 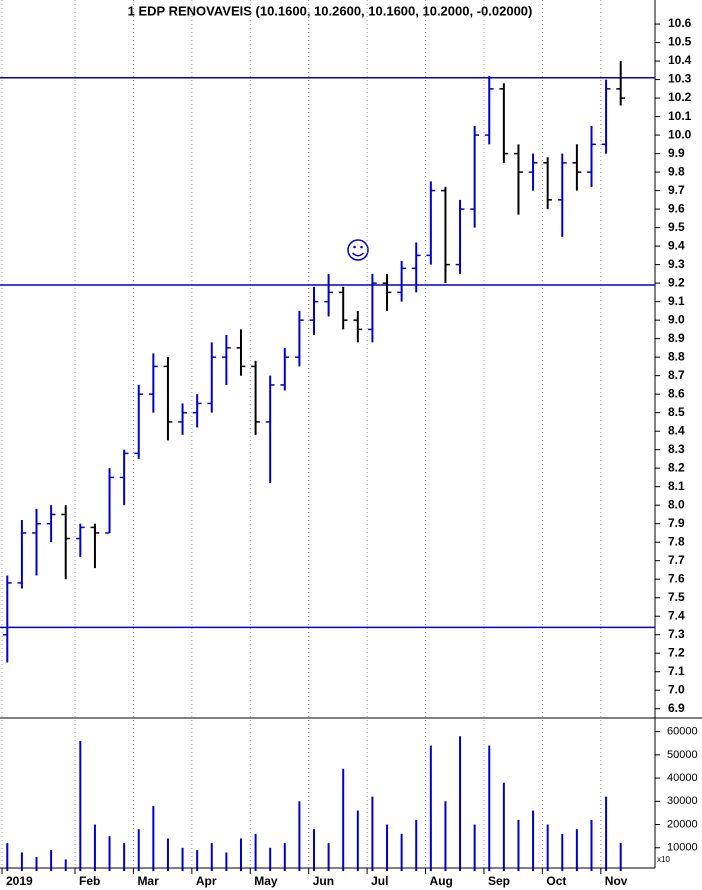 What do you see at coordinates (676, 190) in the screenshot?
I see `y-tick-label: 9.7` at bounding box center [676, 190].